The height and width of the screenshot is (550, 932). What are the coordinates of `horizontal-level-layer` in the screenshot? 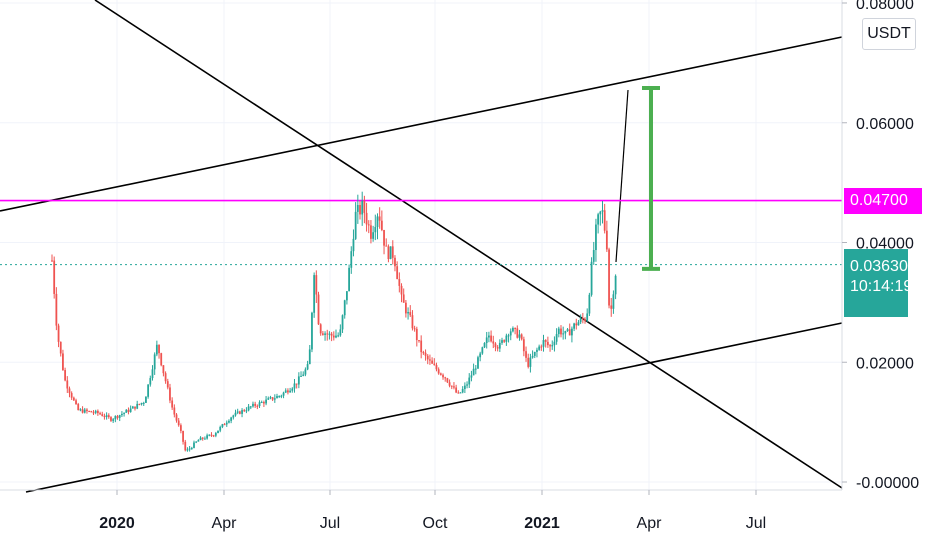 It's located at (421, 232).